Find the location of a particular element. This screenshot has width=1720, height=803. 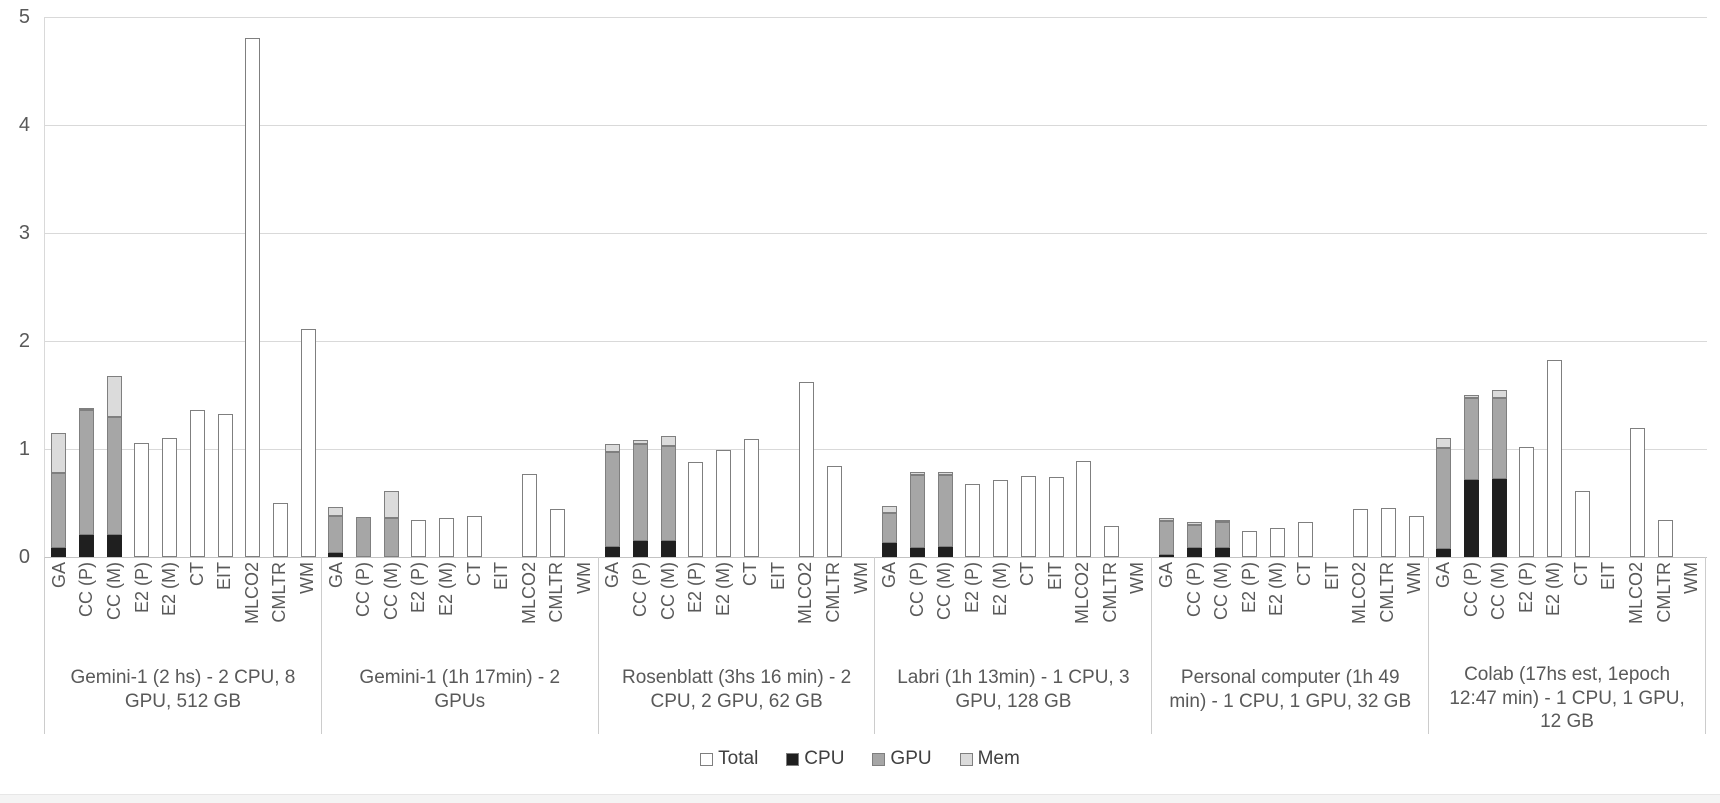

legend-item-cpu: CPU is located at coordinates (815, 759).